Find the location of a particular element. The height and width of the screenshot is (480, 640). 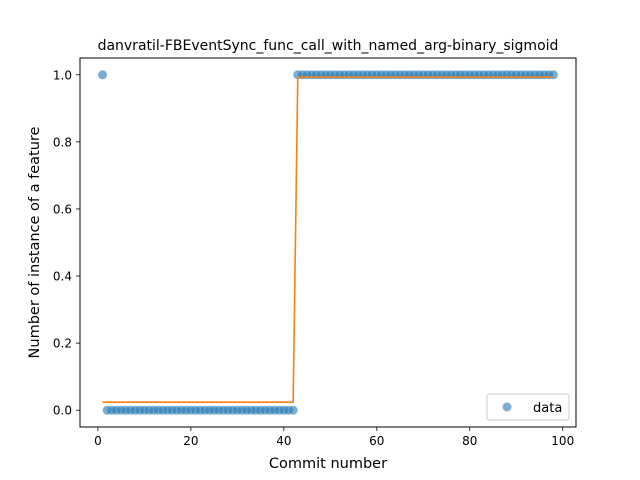

x-tick-label: 60 is located at coordinates (376, 441).